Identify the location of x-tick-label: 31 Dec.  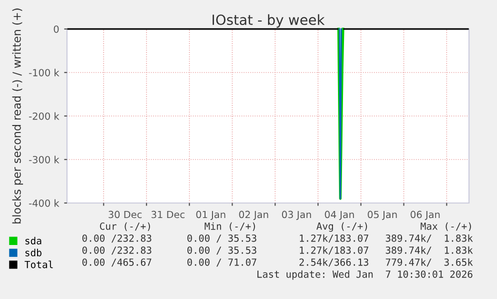
(168, 214).